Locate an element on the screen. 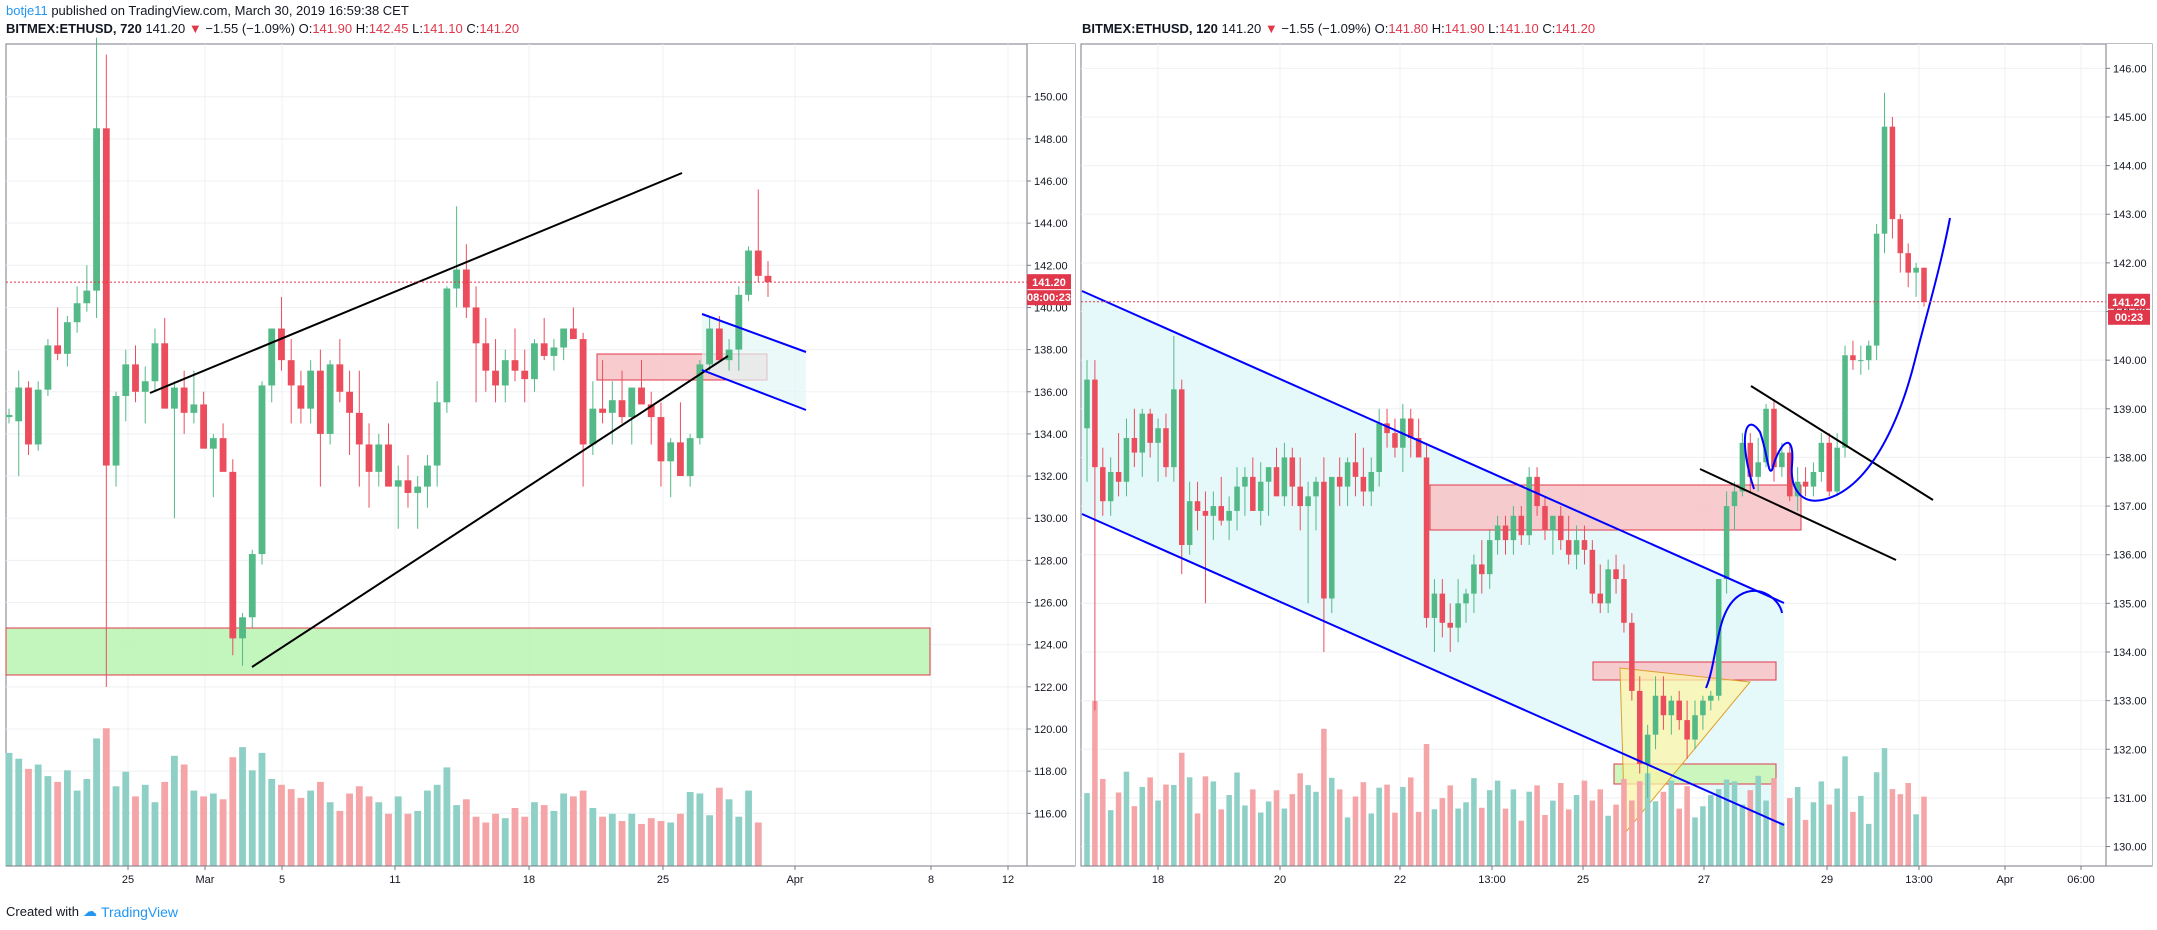 This screenshot has width=2157, height=930. down-arrow-icon: ▼ is located at coordinates (1271, 28).